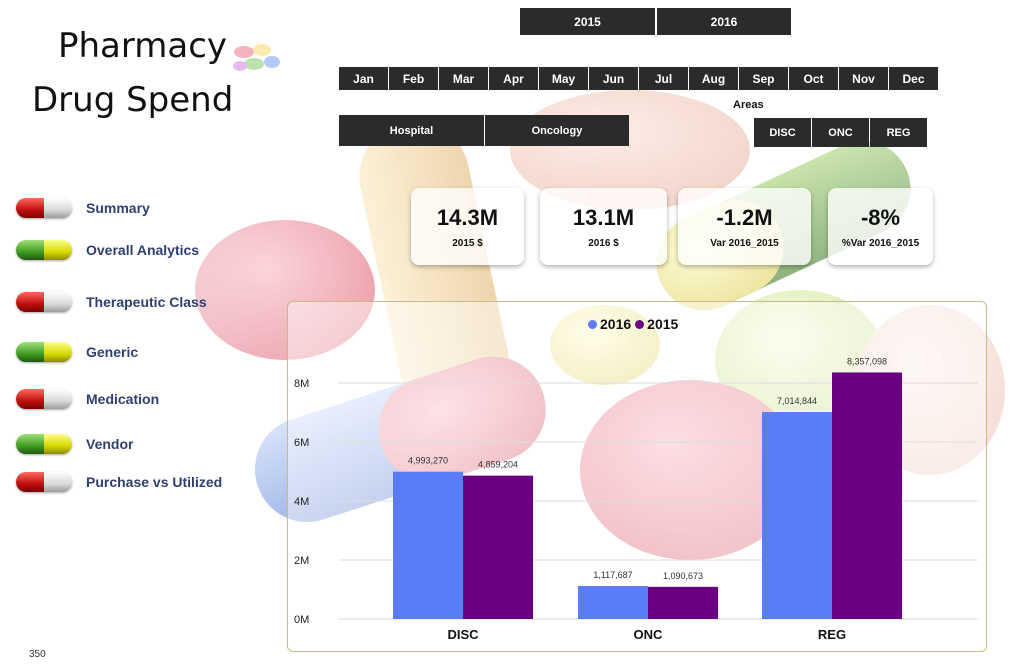  What do you see at coordinates (612, 575) in the screenshot?
I see `data-label: 1,117,687` at bounding box center [612, 575].